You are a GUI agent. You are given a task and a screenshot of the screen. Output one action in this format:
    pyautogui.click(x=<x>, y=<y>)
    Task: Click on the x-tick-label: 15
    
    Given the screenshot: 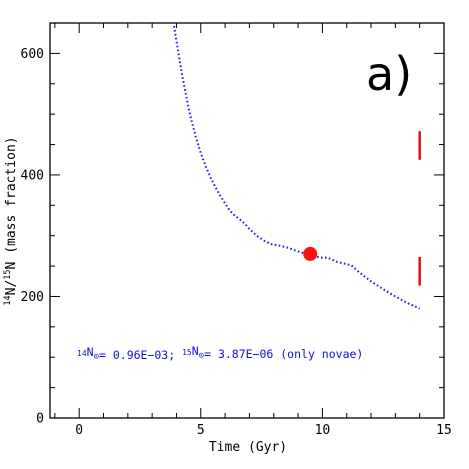 What is the action you would take?
    pyautogui.click(x=444, y=430)
    